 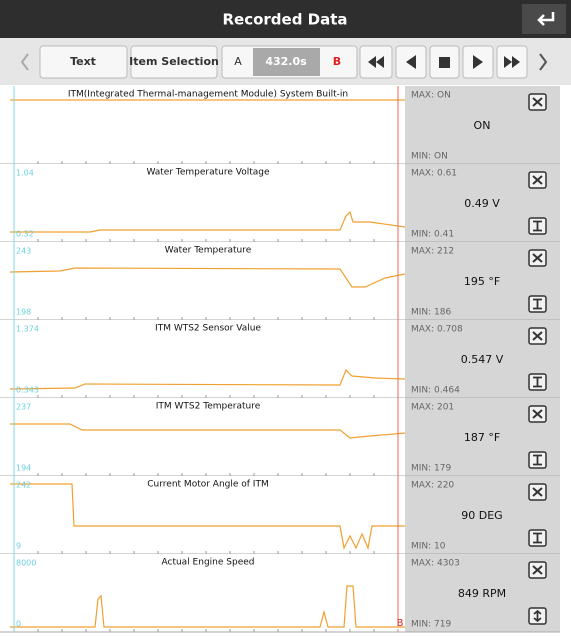 I want to click on chart-title: Actual Engine Speed, so click(x=208, y=563).